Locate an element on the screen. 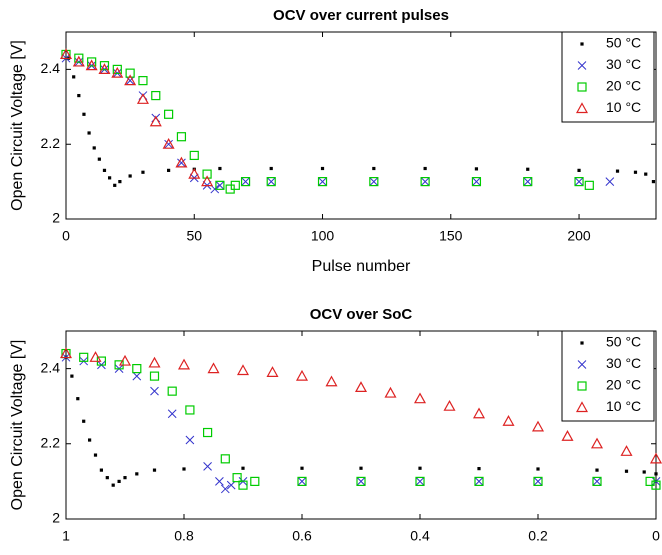 The height and width of the screenshot is (555, 662). x-tick-label: 0.2 is located at coordinates (538, 536).